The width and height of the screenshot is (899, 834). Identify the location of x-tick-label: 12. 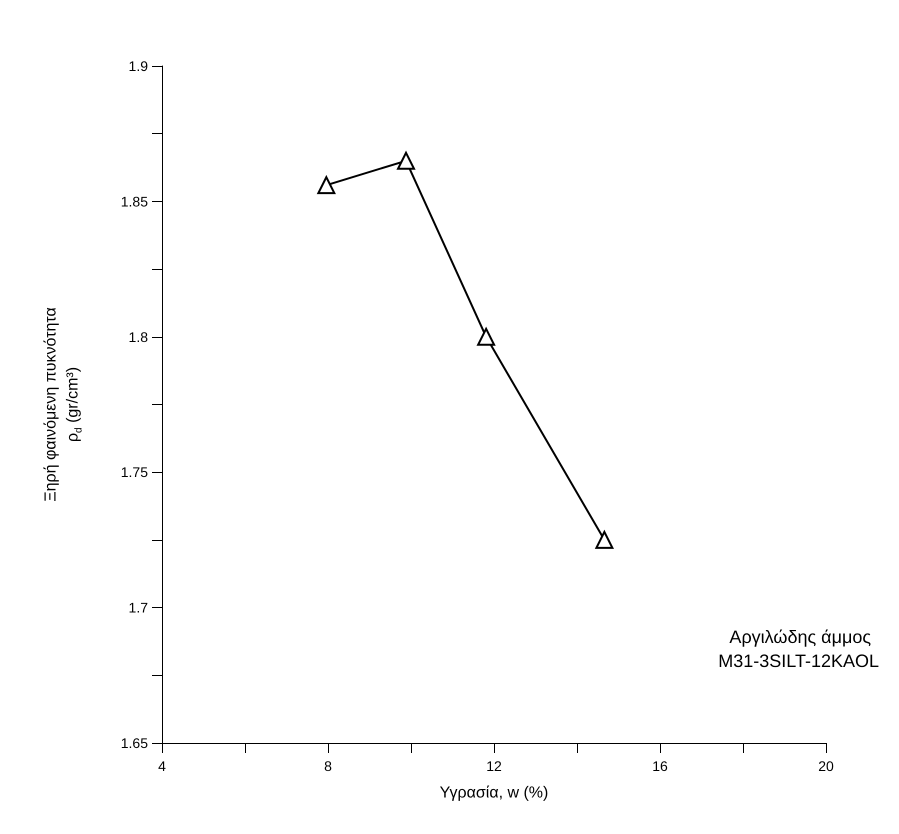
(494, 766).